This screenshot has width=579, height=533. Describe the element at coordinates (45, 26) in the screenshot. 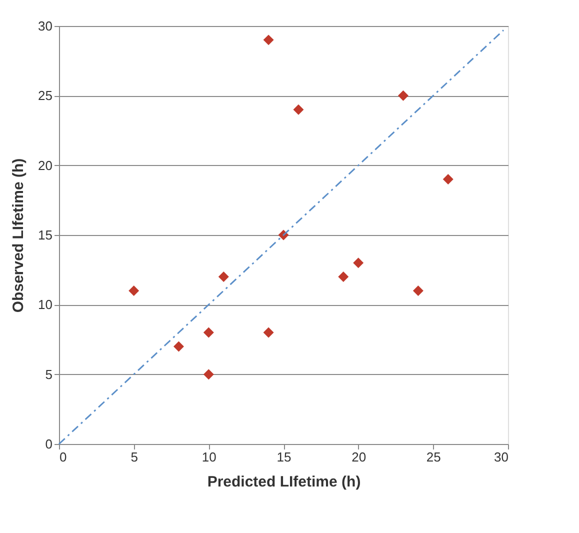

I see `y-tick-label: 30` at that location.